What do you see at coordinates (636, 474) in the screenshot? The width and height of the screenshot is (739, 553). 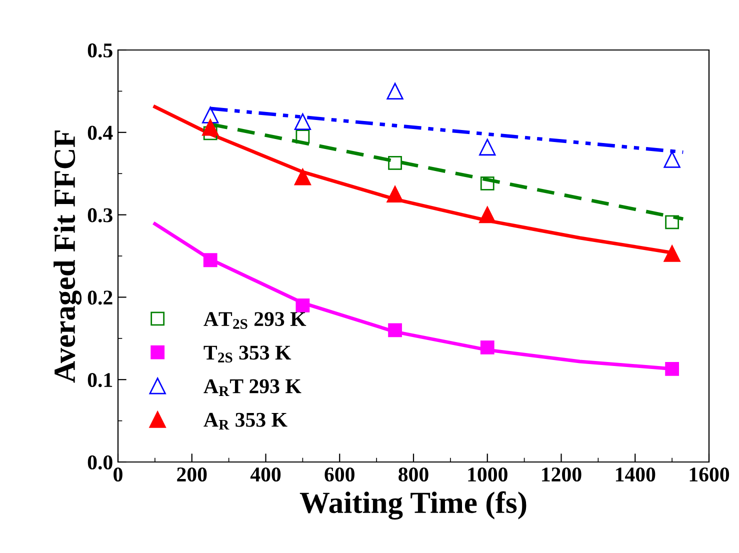 I see `x-tick-label: 1400` at bounding box center [636, 474].